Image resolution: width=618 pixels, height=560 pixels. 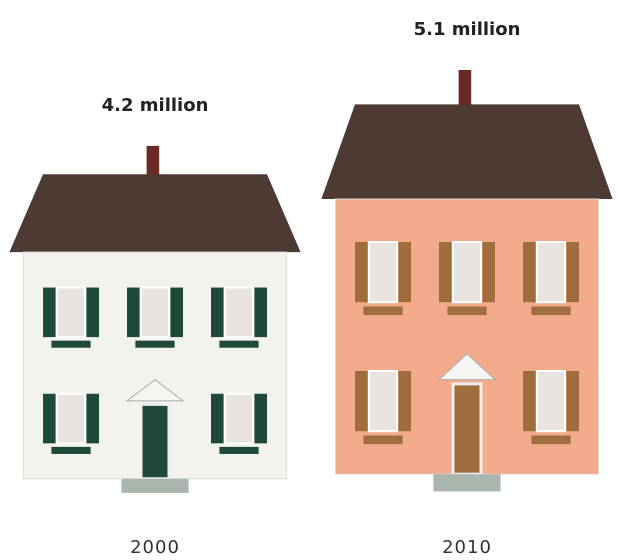 I want to click on value-label: 5.1 million, so click(x=467, y=29).